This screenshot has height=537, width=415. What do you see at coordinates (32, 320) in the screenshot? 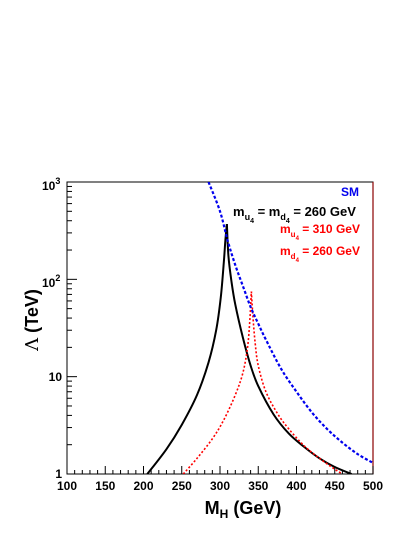
I see `y-axis-title: Λ (TeV)` at bounding box center [32, 320].